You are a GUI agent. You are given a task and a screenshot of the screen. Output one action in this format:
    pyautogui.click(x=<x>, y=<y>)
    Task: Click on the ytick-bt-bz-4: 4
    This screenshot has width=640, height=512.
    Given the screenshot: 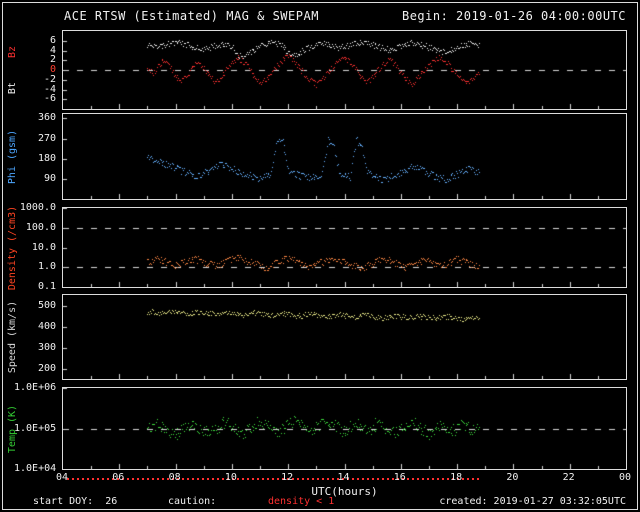 What is the action you would take?
    pyautogui.click(x=52, y=50)
    